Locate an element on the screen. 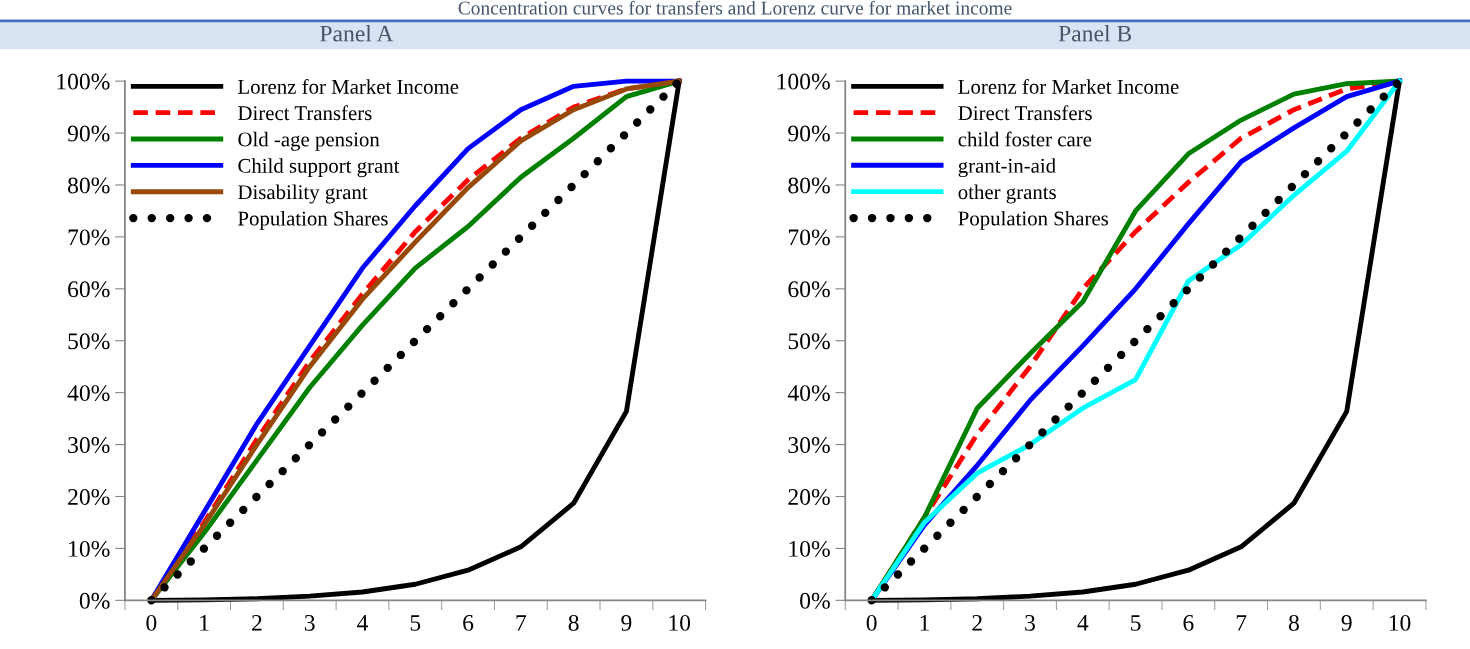 This screenshot has width=1470, height=649. text: Concentration curves for transfers and Lorenz curve for market income is located at coordinates (735, 7).